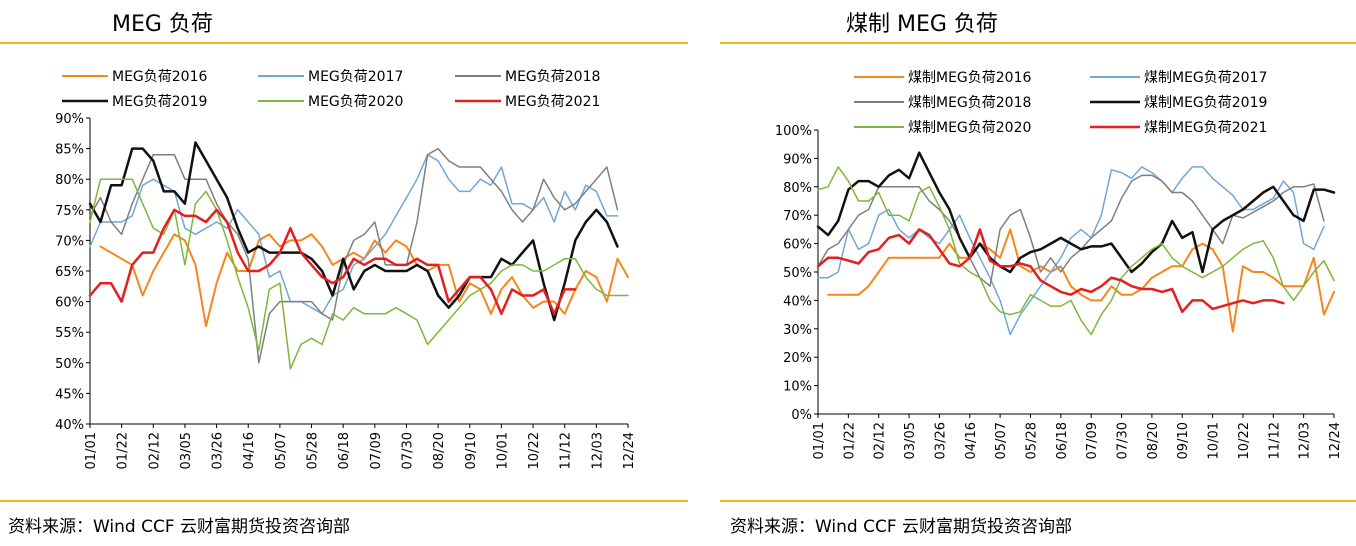  I want to click on y-tick-label: 100%, so click(793, 131).